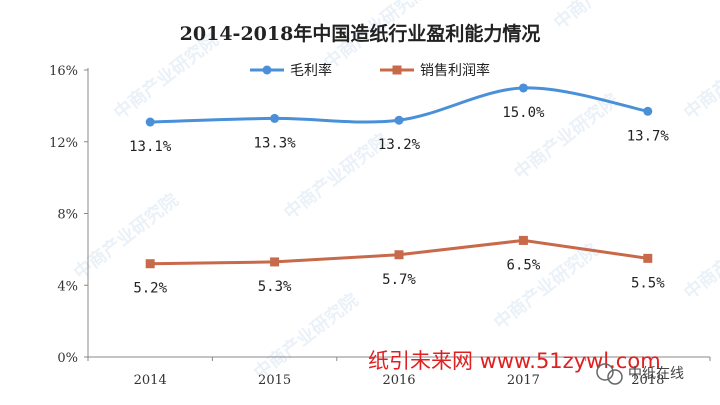  I want to click on chart-title: 2014-2018年中国造纸行业盈利能力情况, so click(360, 33).